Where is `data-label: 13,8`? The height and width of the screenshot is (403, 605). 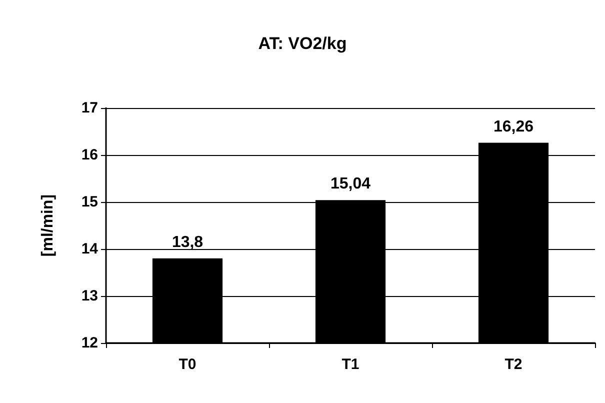 data-label: 13,8 is located at coordinates (188, 242).